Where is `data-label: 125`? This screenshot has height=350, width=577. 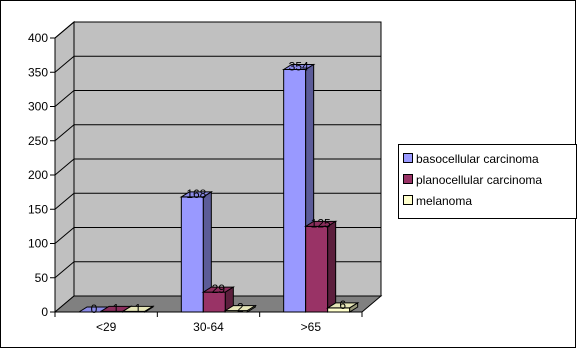
data-label: 125 is located at coordinates (321, 223).